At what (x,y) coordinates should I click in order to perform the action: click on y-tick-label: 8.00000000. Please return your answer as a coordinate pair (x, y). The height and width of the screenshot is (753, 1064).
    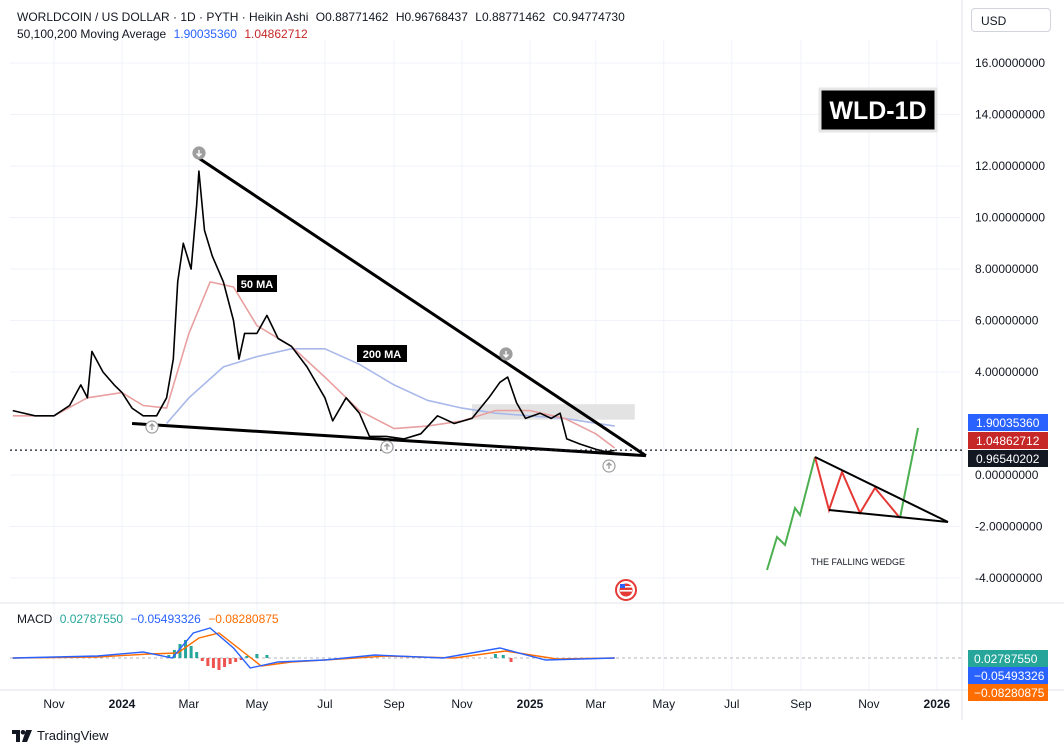
    Looking at the image, I should click on (1007, 269).